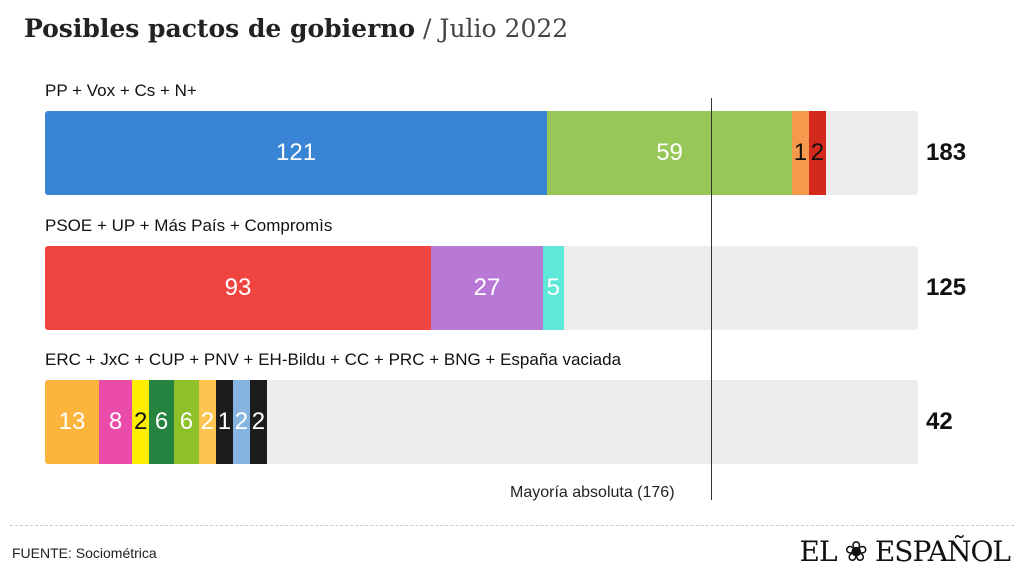  What do you see at coordinates (939, 421) in the screenshot?
I see `row-total: 42` at bounding box center [939, 421].